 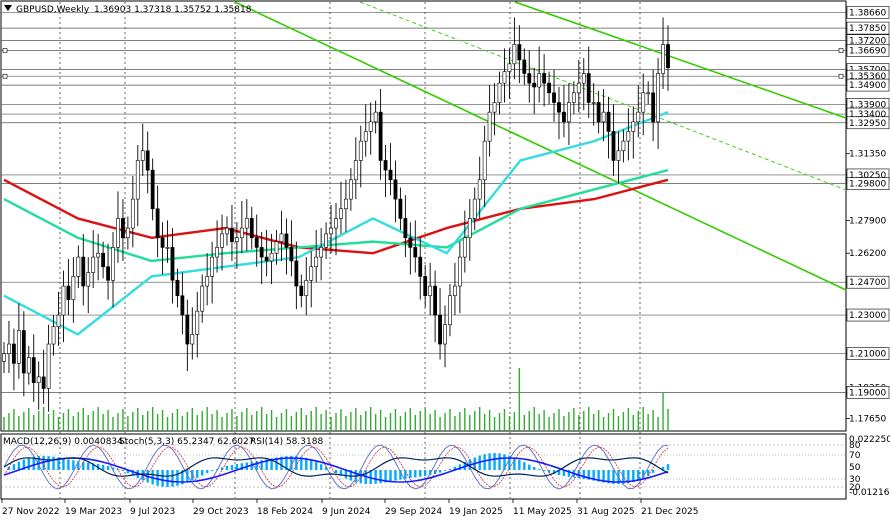 I want to click on macd-label: MACD(12,26,9) 0.0040834, so click(x=63, y=442).